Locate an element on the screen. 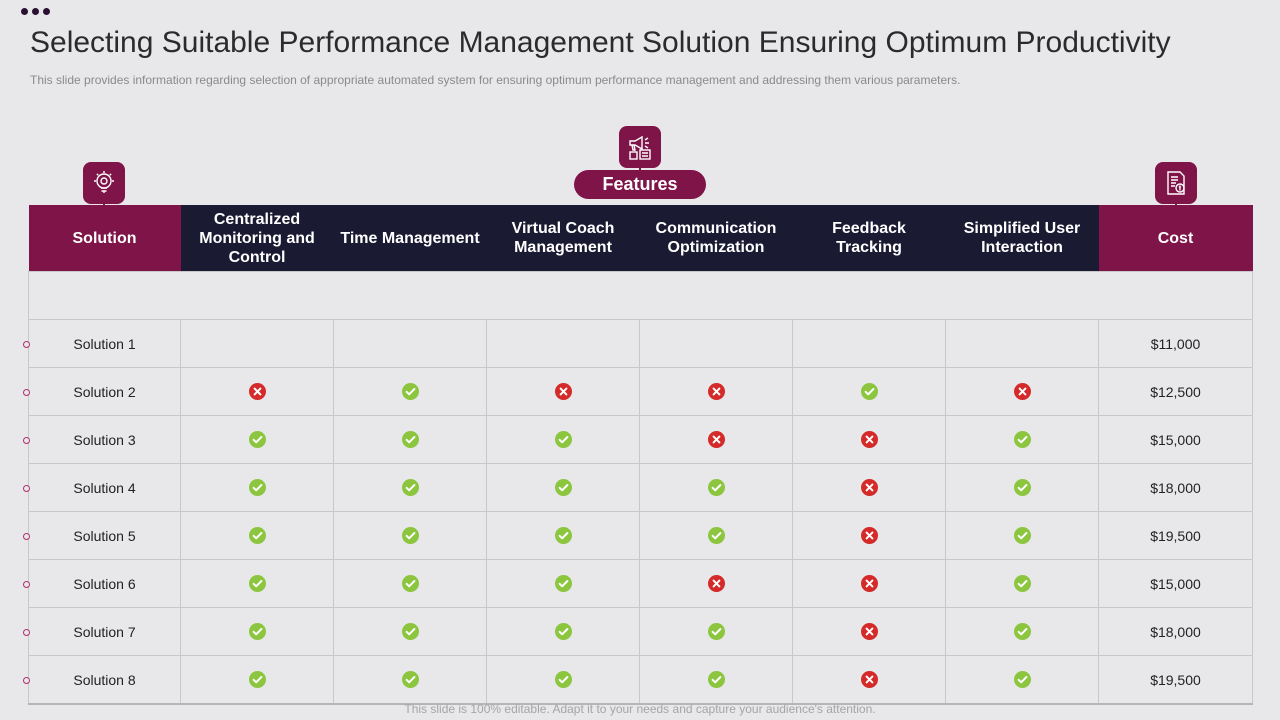 The width and height of the screenshot is (1280, 720). feature-header-communication: Communication Optimization is located at coordinates (716, 238).